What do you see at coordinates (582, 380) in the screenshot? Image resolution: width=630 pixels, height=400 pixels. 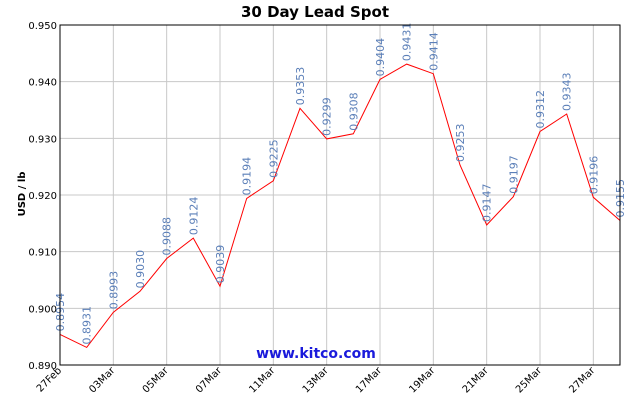 I see `x-tick-label: 27Mar` at bounding box center [582, 380].